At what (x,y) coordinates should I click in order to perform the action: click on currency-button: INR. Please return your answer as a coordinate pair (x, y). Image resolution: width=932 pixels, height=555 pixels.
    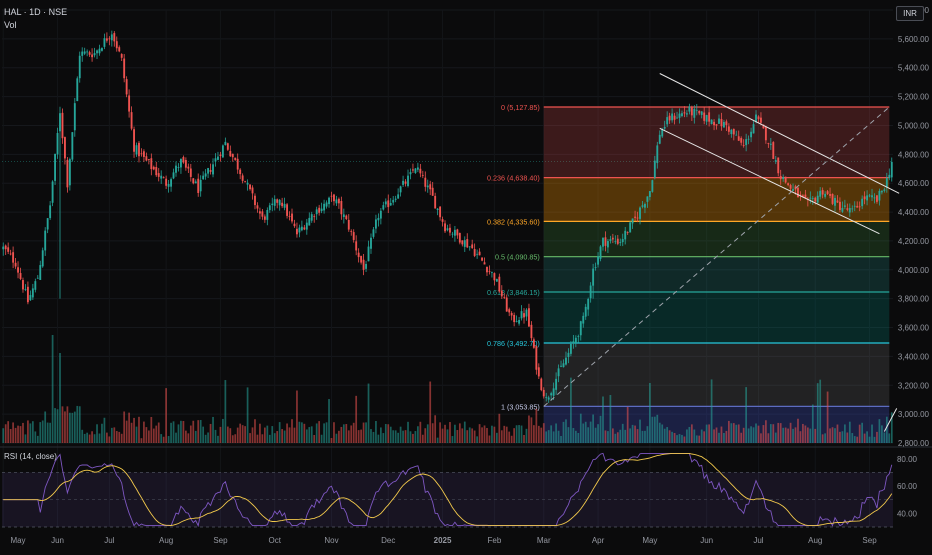
    Looking at the image, I should click on (910, 13).